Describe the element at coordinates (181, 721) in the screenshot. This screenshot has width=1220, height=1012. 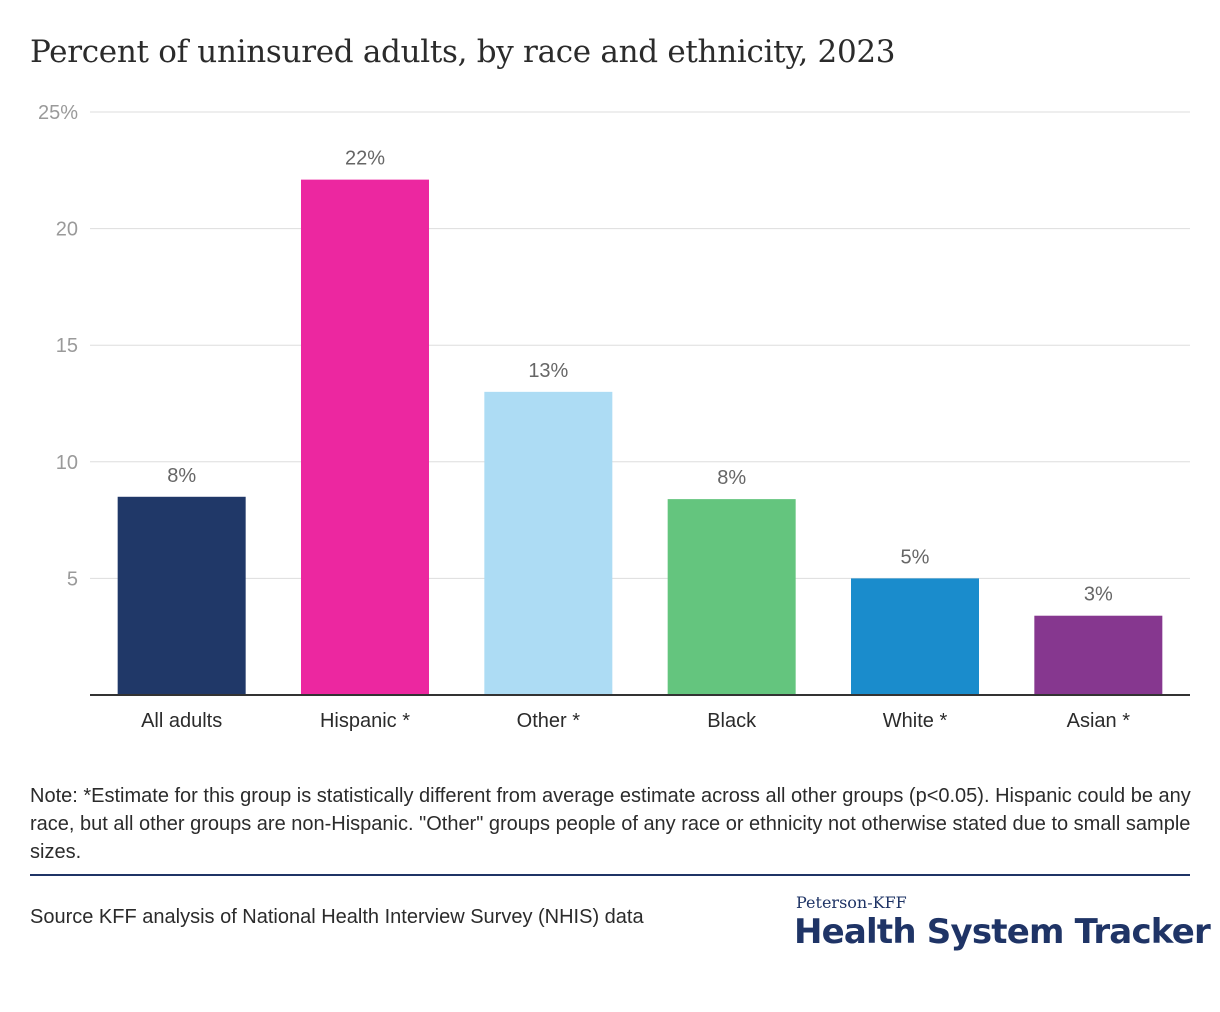
I see `x-tick-label: All adults` at that location.